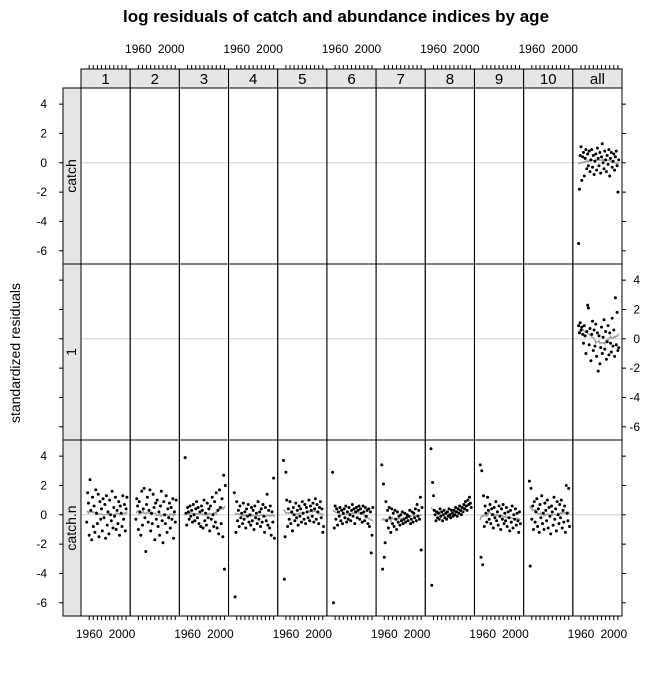 The height and width of the screenshot is (677, 672). Describe the element at coordinates (401, 79) in the screenshot. I see `strip-label-age-7: 7` at that location.